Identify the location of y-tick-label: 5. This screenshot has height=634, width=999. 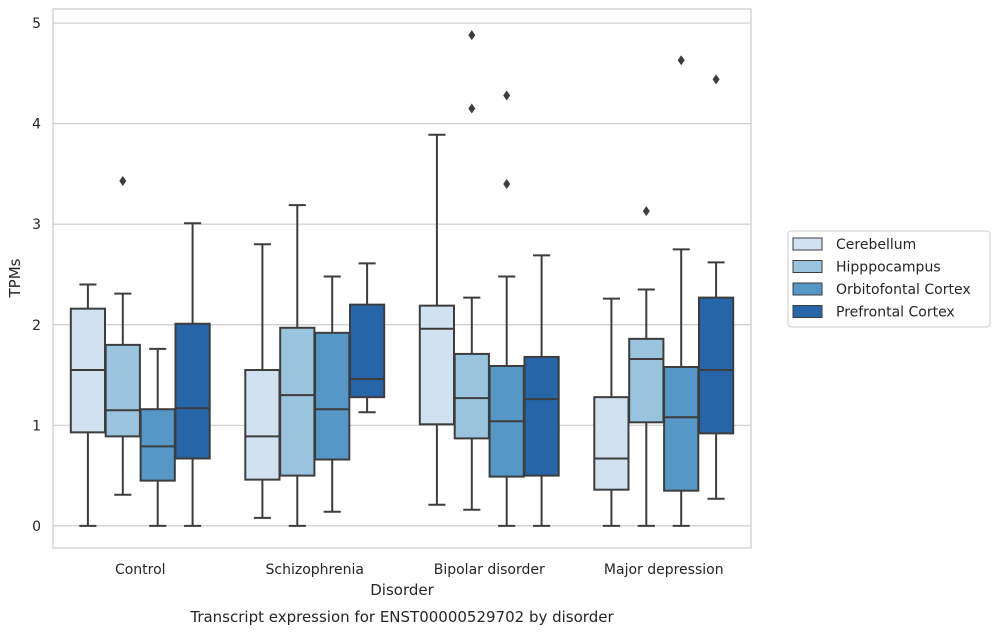
(36, 24).